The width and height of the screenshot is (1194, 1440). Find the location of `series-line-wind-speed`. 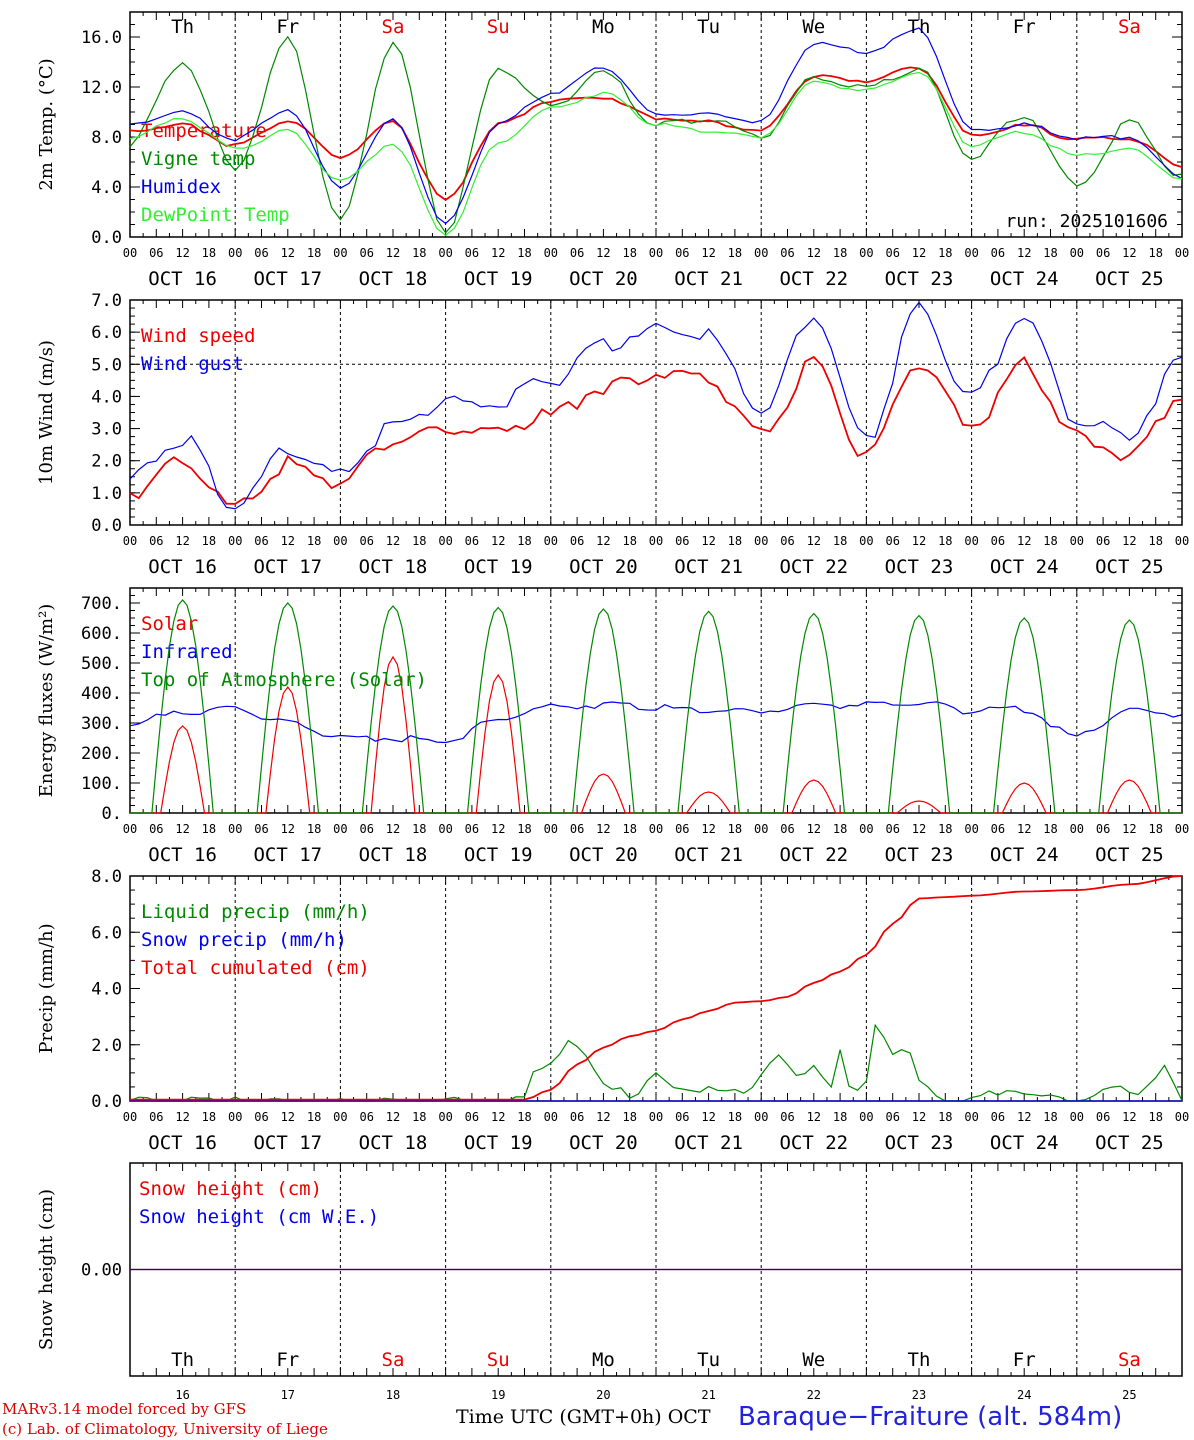

series-line-wind-speed is located at coordinates (656, 430).